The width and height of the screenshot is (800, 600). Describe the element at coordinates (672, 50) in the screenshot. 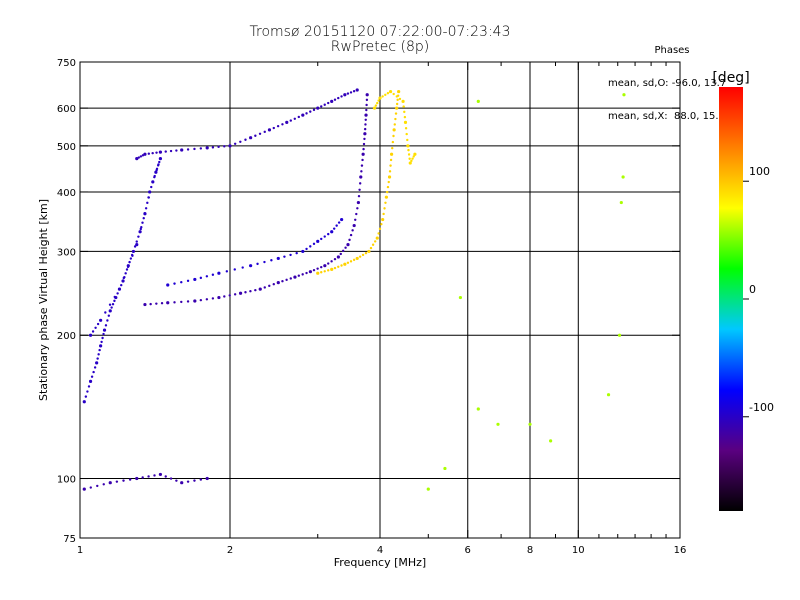

I see `phase-stats-heading: Phases` at that location.